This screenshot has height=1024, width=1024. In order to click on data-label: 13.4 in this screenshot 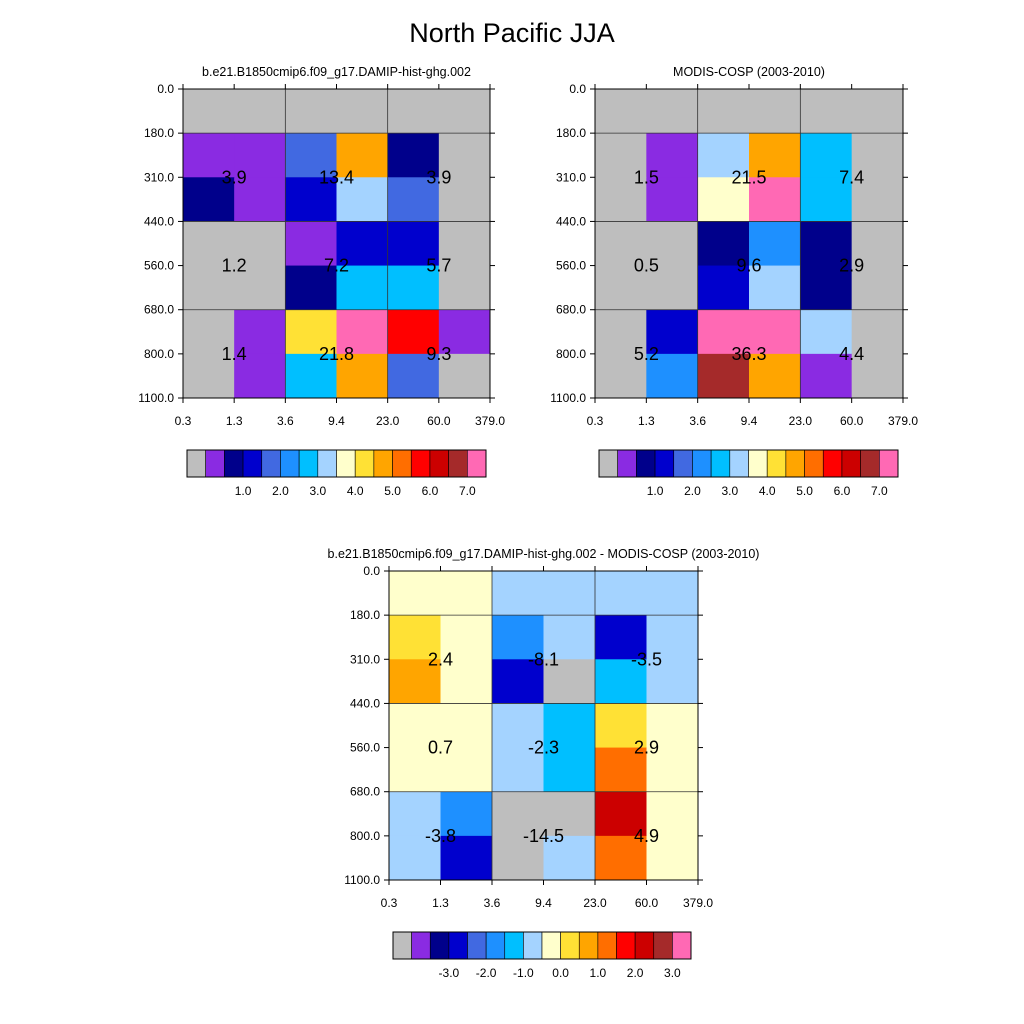, I will do `click(336, 177)`.